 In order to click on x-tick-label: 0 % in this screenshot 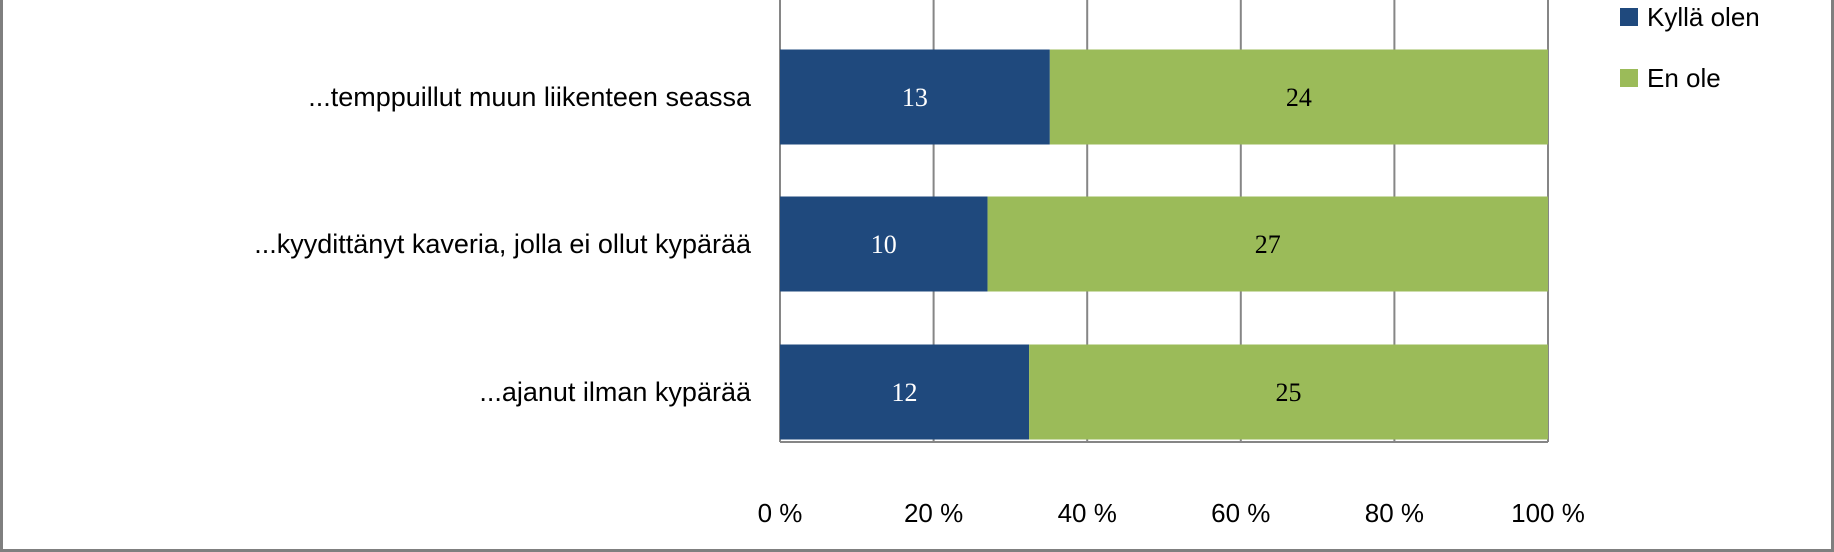, I will do `click(780, 513)`.